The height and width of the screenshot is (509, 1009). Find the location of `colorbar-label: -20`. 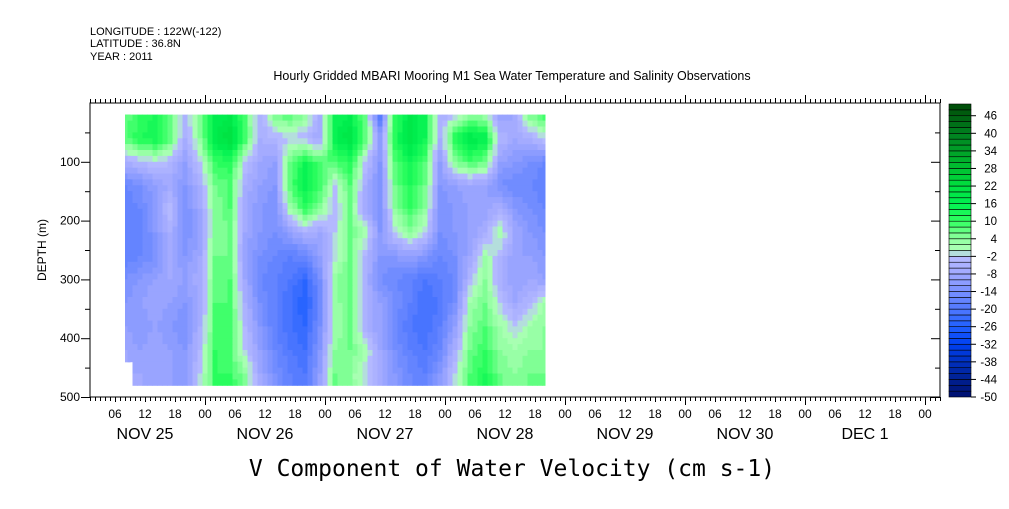

colorbar-label: -20 is located at coordinates (988, 310).